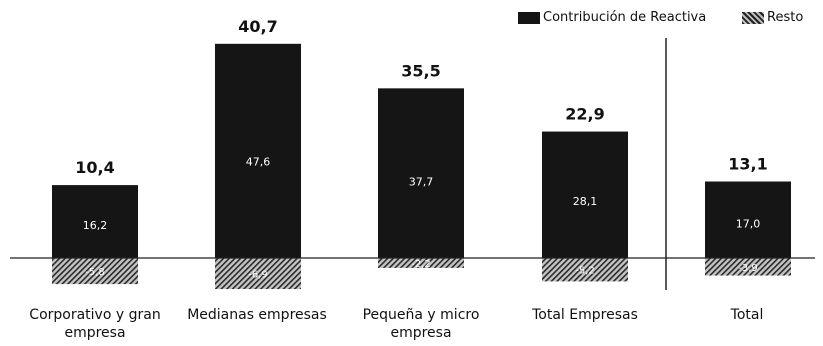  I want to click on x-tick-label: Pequeña y micro empresa, so click(421, 324).